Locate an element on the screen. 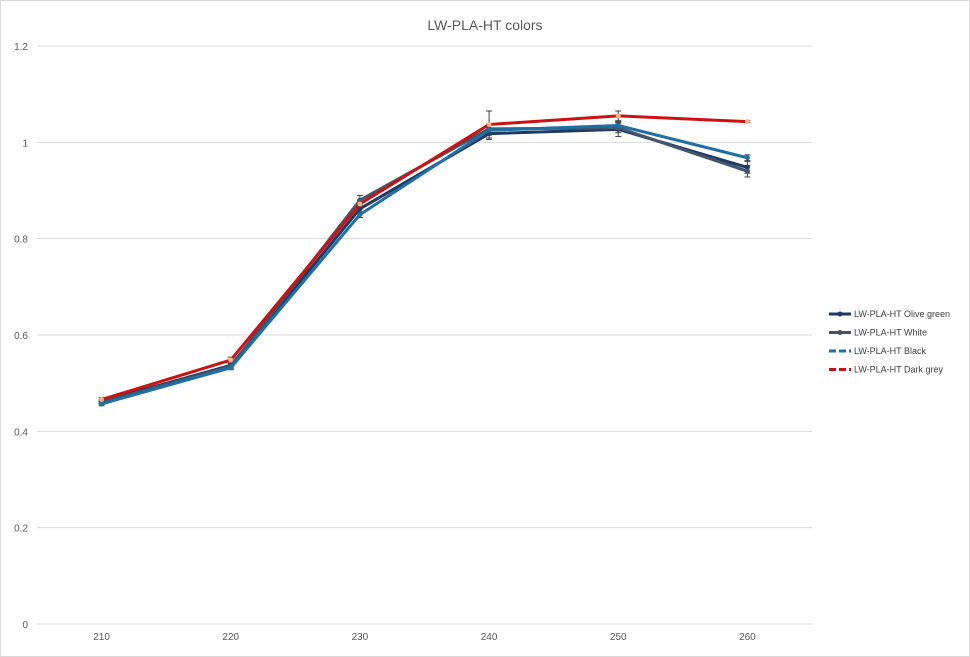 Image resolution: width=970 pixels, height=657 pixels. y-axis-tick-labels: 0 0.2 0.4 0.6 0.8 1 1.2 is located at coordinates (21, 336).